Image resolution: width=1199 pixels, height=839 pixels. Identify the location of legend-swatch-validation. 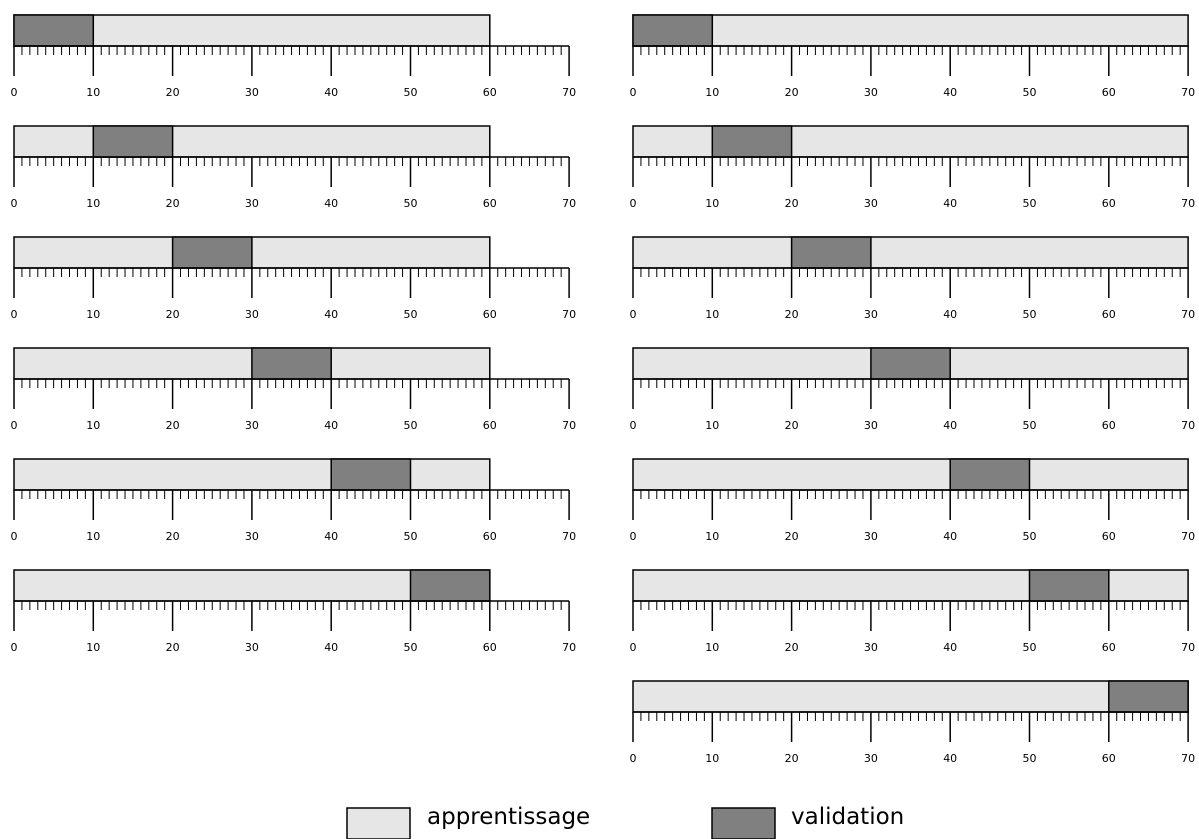
(743, 823).